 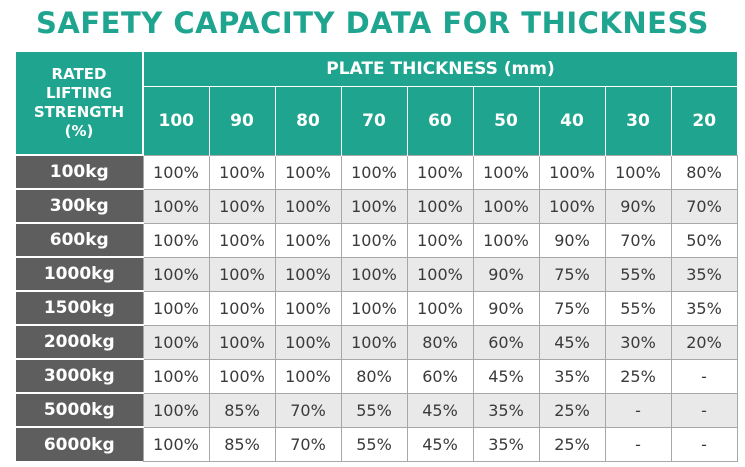 What do you see at coordinates (638, 342) in the screenshot?
I see `capacity-cell: 30%` at bounding box center [638, 342].